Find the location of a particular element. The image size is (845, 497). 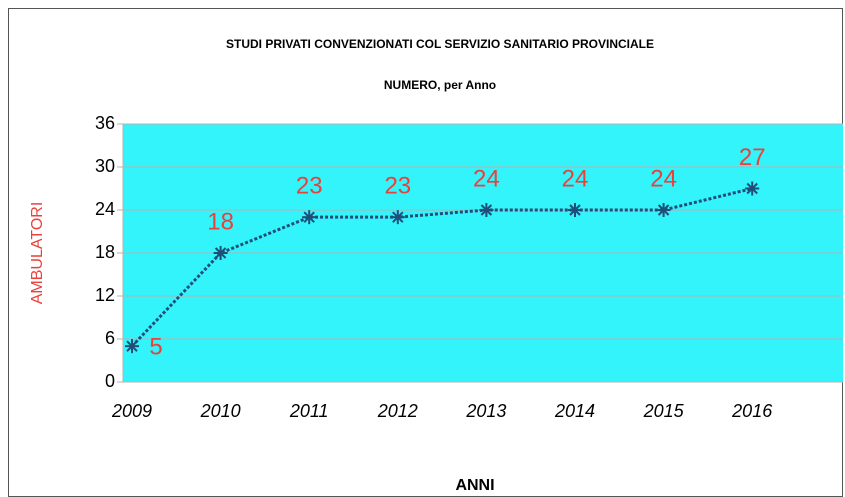

x-axis-label: ANNI is located at coordinates (474, 485).